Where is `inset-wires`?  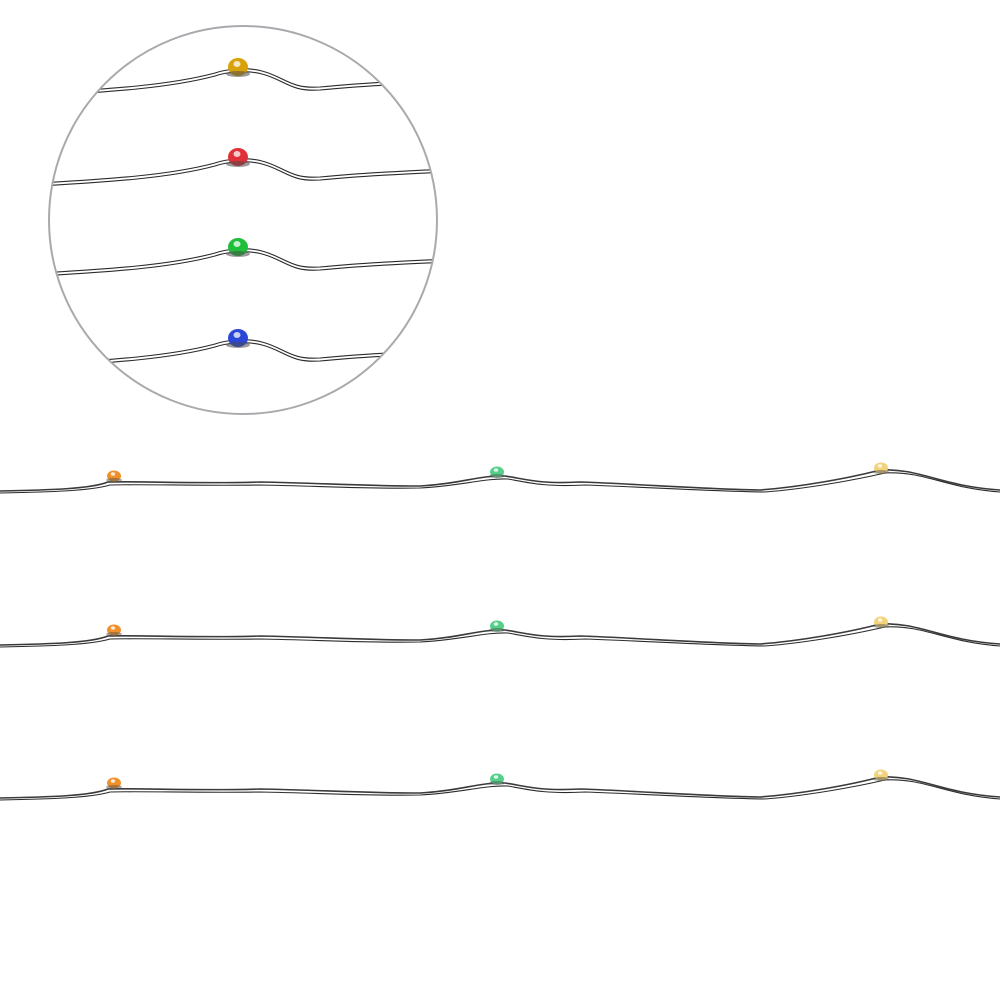
inset-wires is located at coordinates (243, 218).